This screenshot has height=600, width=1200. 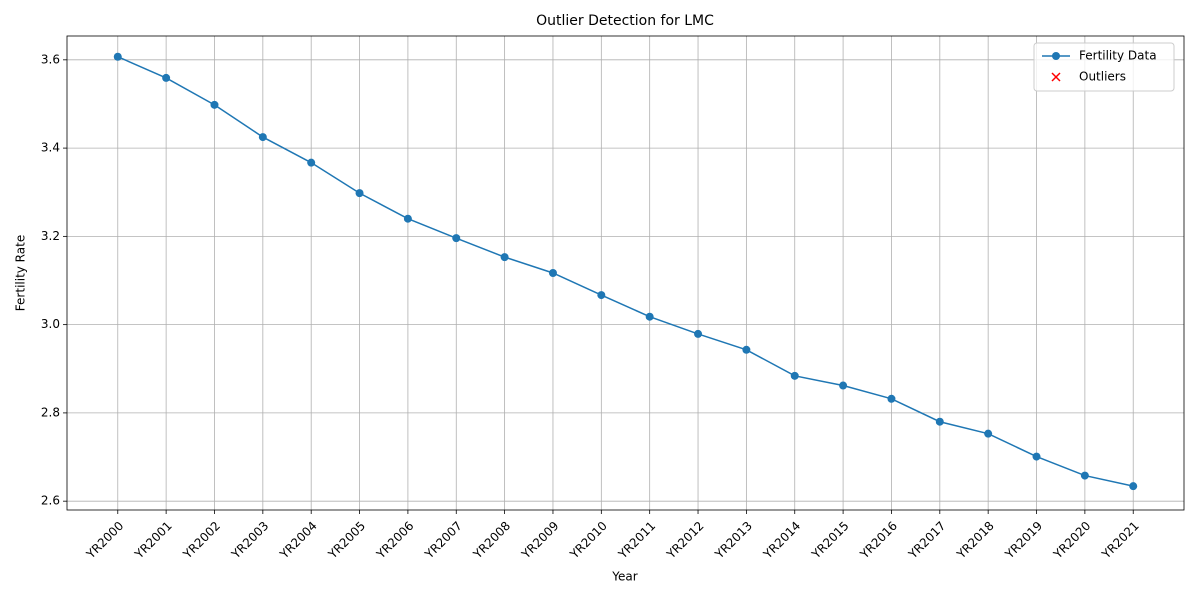 I want to click on x-tick-label: YR2021, so click(x=1120, y=540).